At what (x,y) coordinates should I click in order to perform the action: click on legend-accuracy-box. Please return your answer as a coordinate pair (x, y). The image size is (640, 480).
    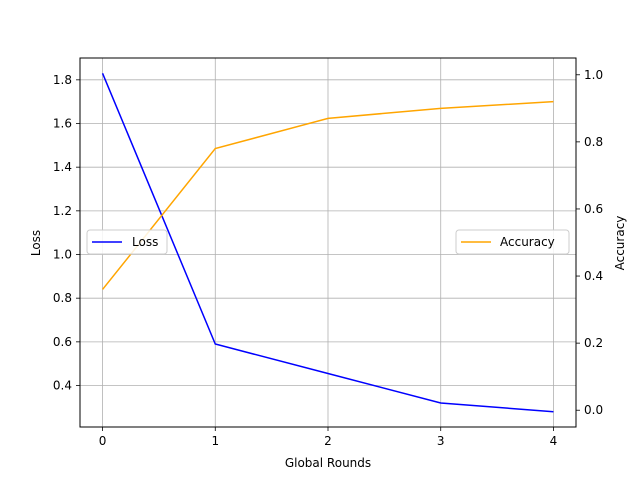
    Looking at the image, I should click on (512, 242).